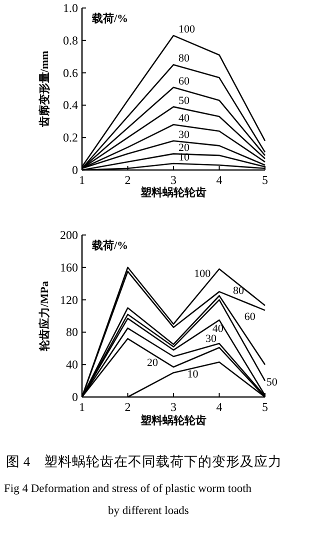  Describe the element at coordinates (149, 511) in the screenshot. I see `text: by different loads` at that location.